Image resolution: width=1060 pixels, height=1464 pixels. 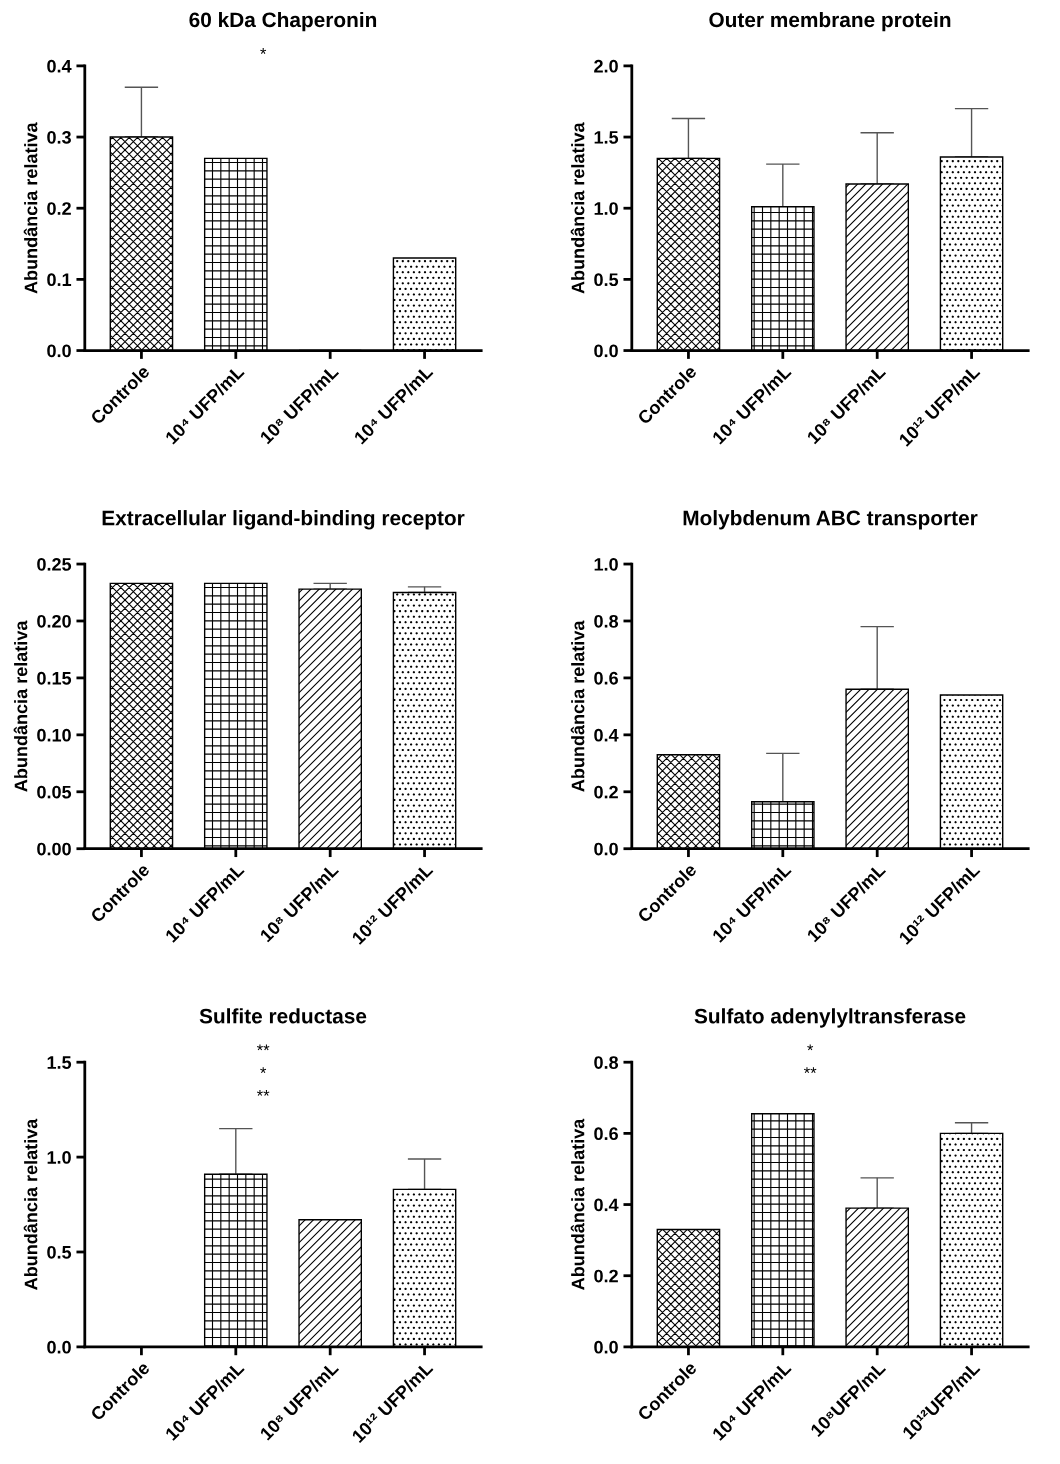 I want to click on chart-title: 60 kDa Chaperonin, so click(x=283, y=21).